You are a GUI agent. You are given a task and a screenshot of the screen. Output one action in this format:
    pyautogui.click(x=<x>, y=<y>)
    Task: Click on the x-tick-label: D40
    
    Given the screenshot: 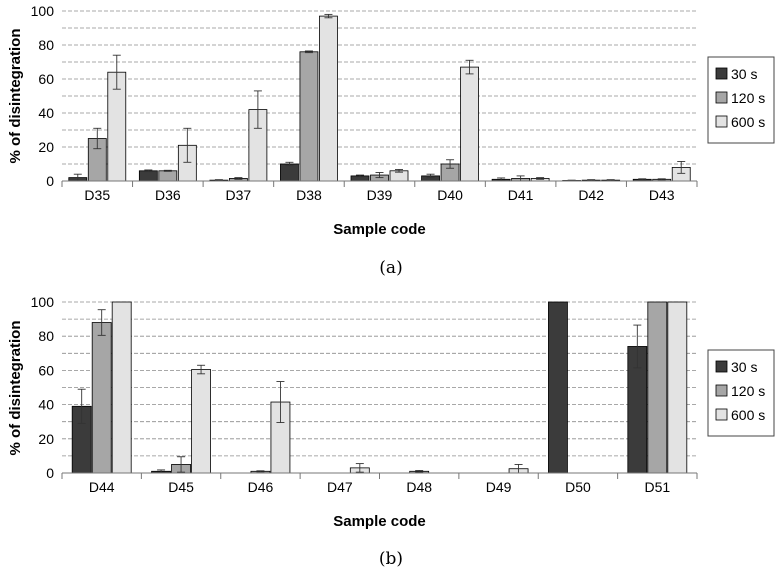 What is the action you would take?
    pyautogui.click(x=450, y=195)
    